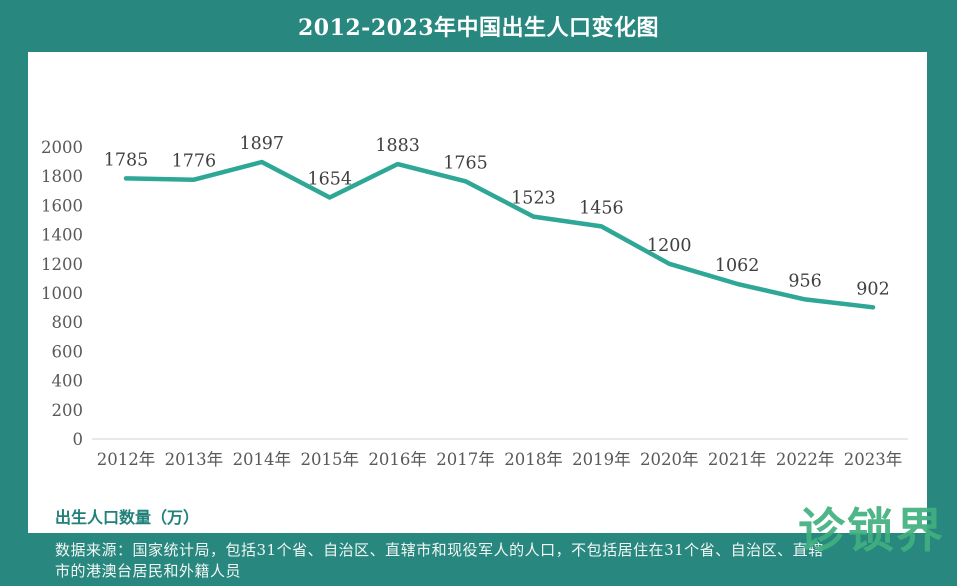 This screenshot has width=957, height=586. Describe the element at coordinates (669, 459) in the screenshot. I see `x-axis-tick-label: 2020年` at that location.